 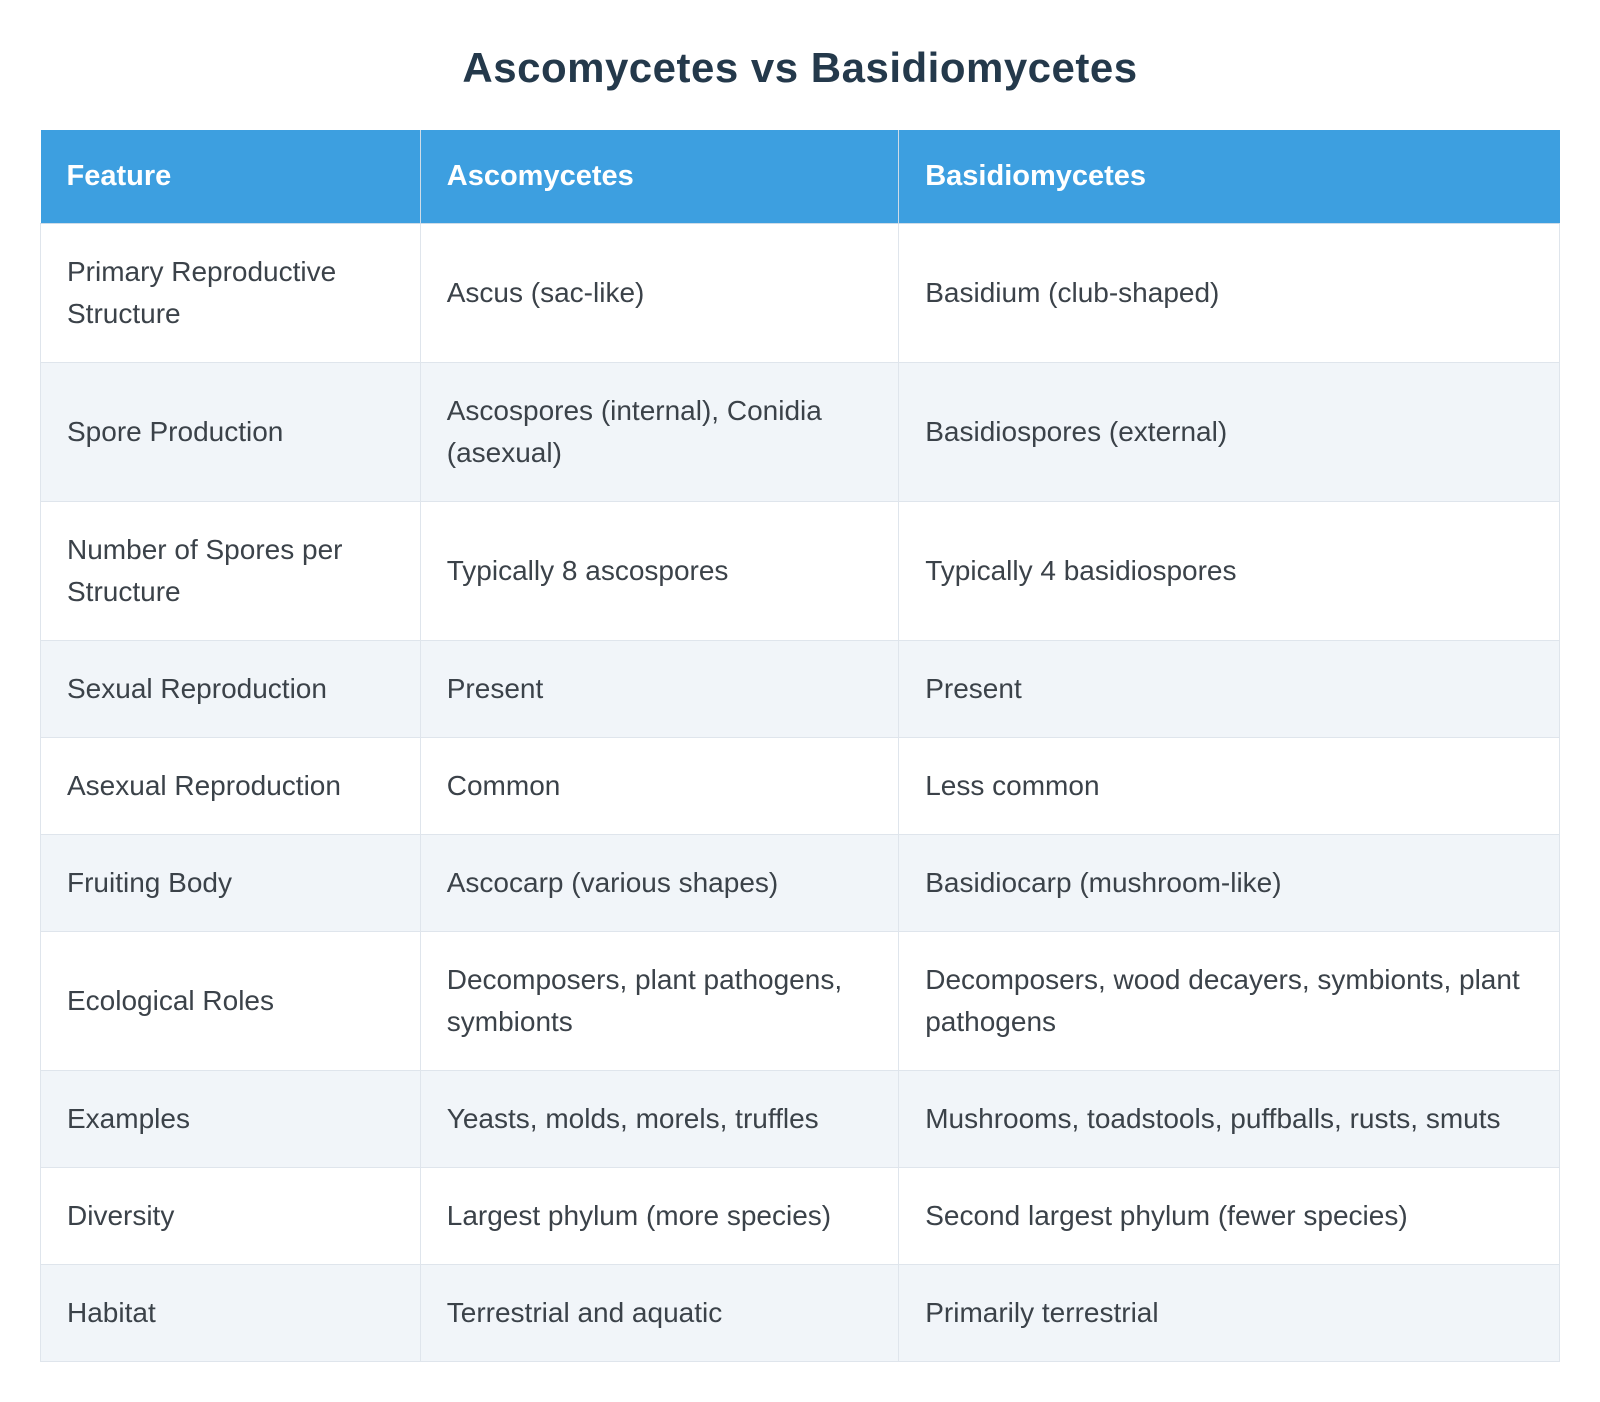 What do you see at coordinates (659, 571) in the screenshot?
I see `ascomycetes-cell: Typically 8 ascospores` at bounding box center [659, 571].